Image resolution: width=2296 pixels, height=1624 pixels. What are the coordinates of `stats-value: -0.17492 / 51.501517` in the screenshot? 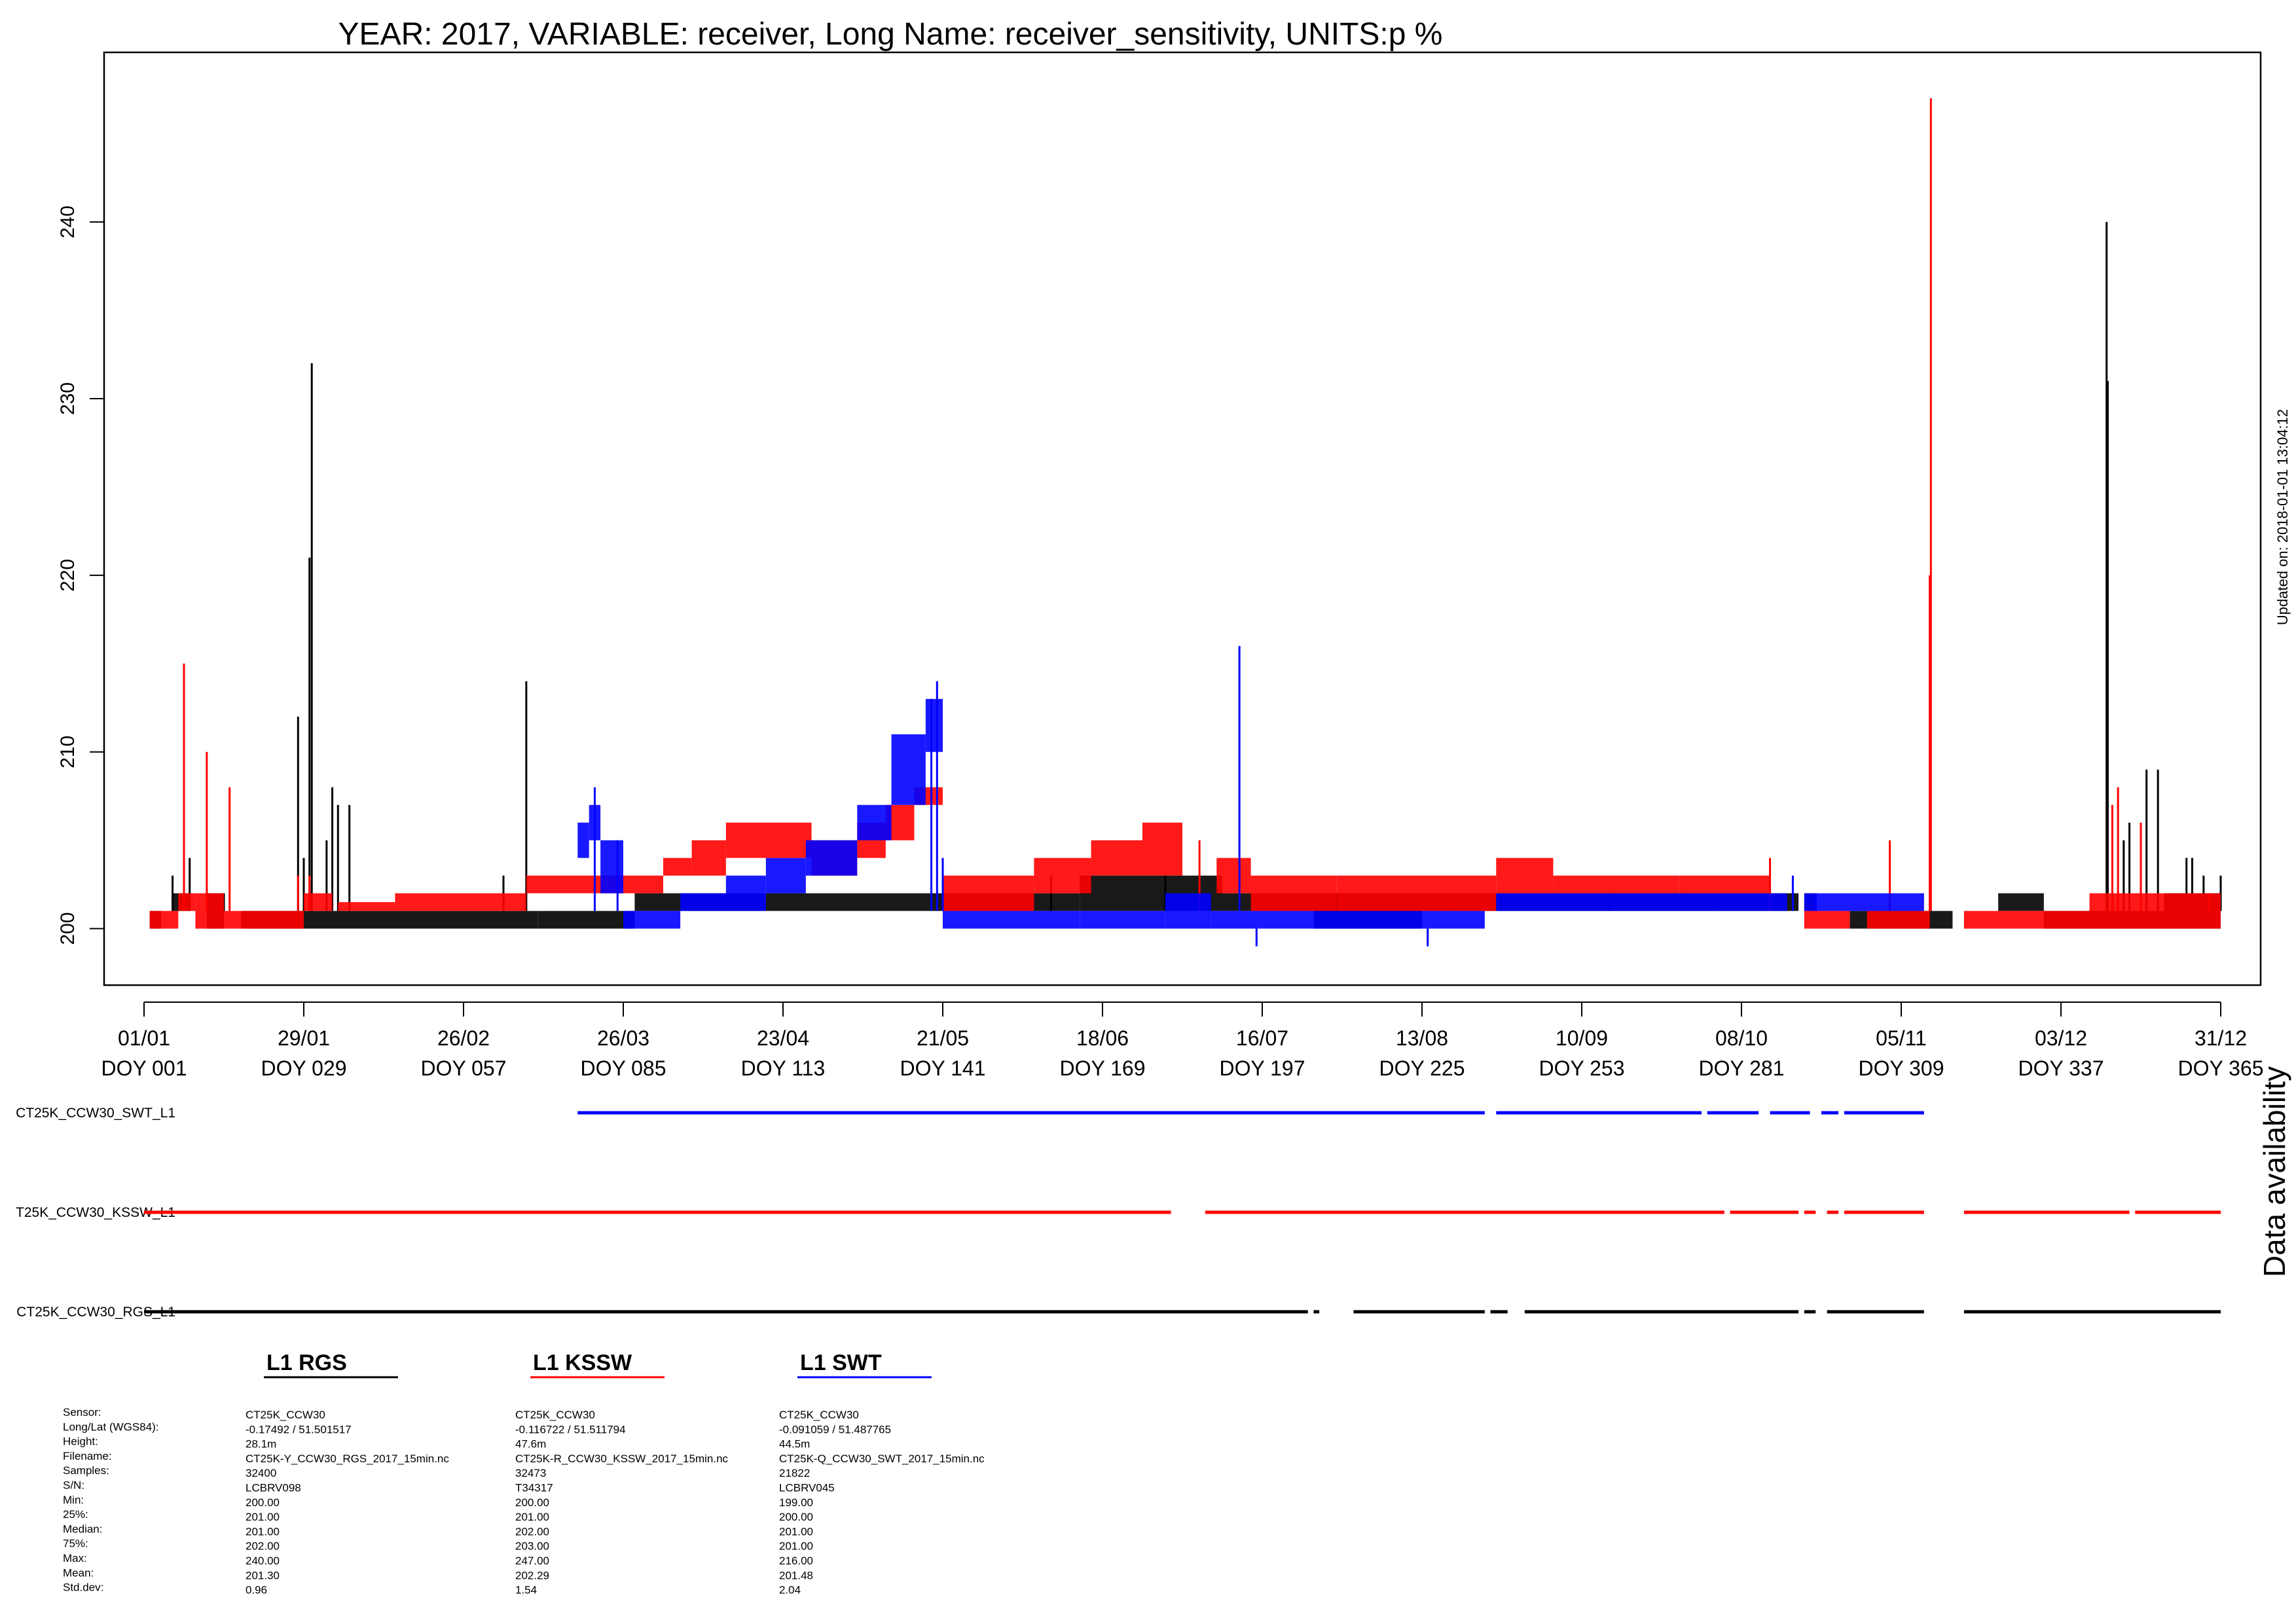 It's located at (299, 1429).